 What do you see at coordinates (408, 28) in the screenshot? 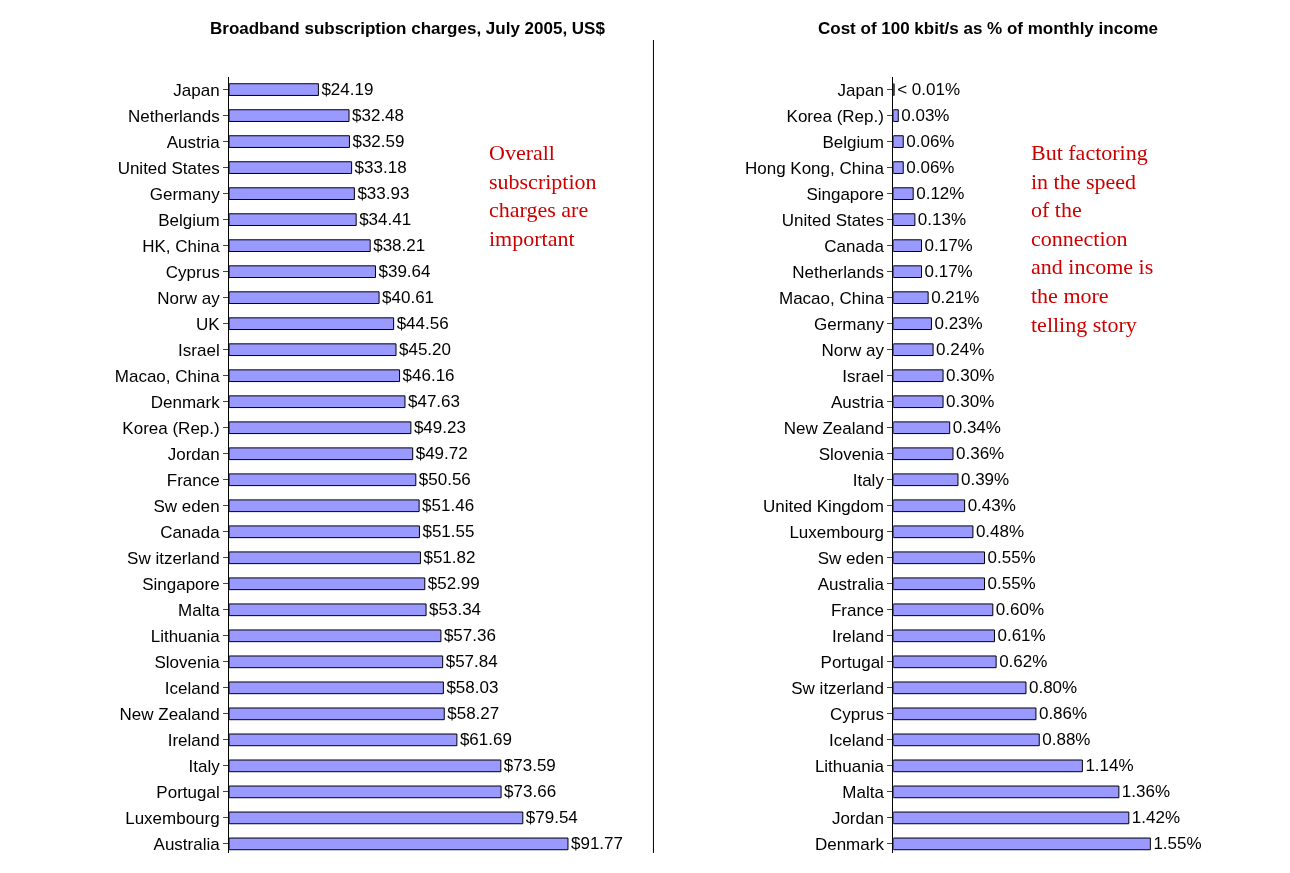
I see `chart-title: Broadband subscription charges, July 2005, US$` at bounding box center [408, 28].